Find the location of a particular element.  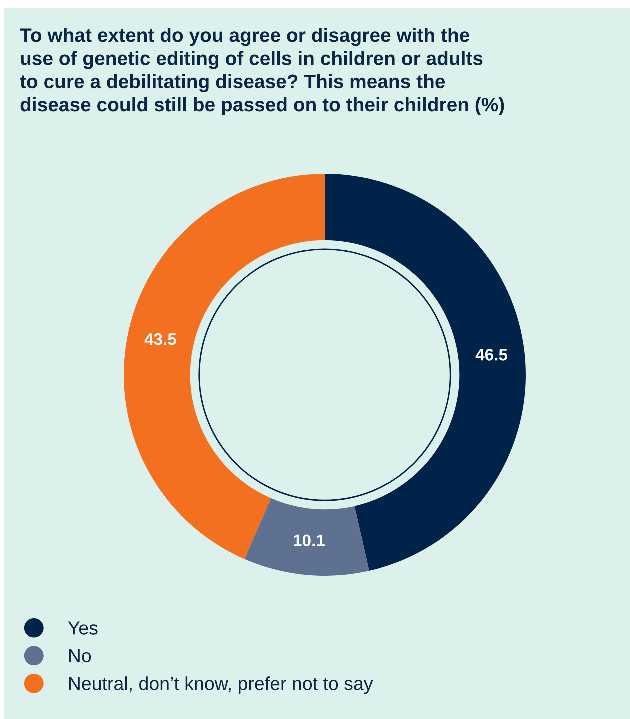

donut-slice is located at coordinates (307, 537).